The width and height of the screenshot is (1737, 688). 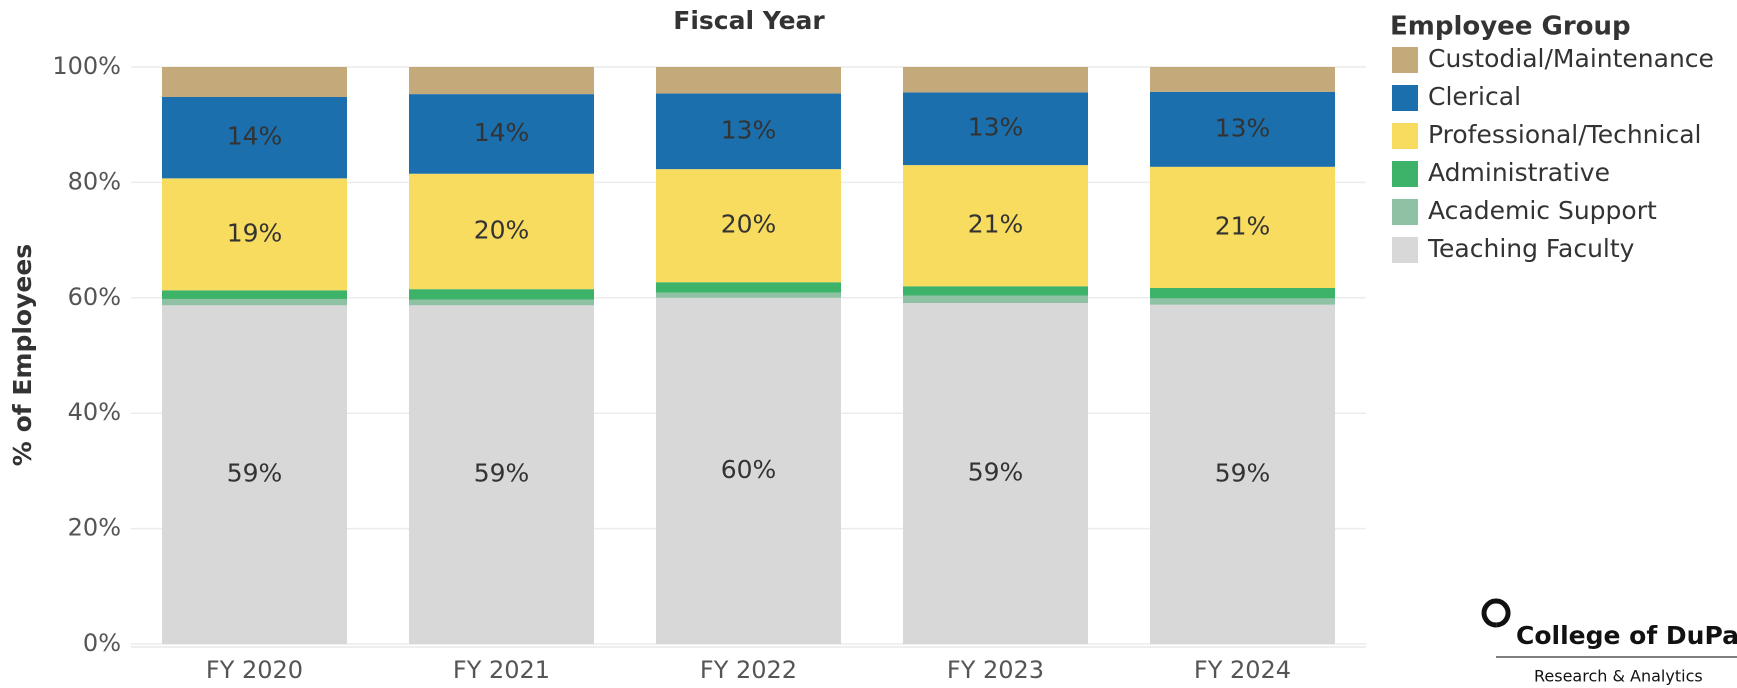 What do you see at coordinates (102, 643) in the screenshot?
I see `y-tick-label: 0%` at bounding box center [102, 643].